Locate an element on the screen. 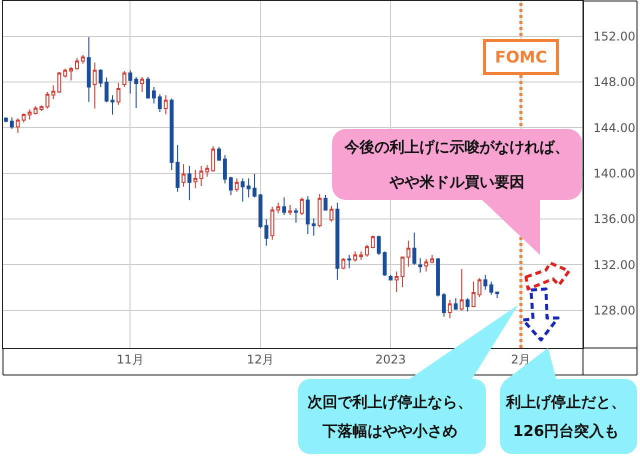 The height and width of the screenshot is (458, 640). y-tick-label: 148.00 is located at coordinates (614, 82).